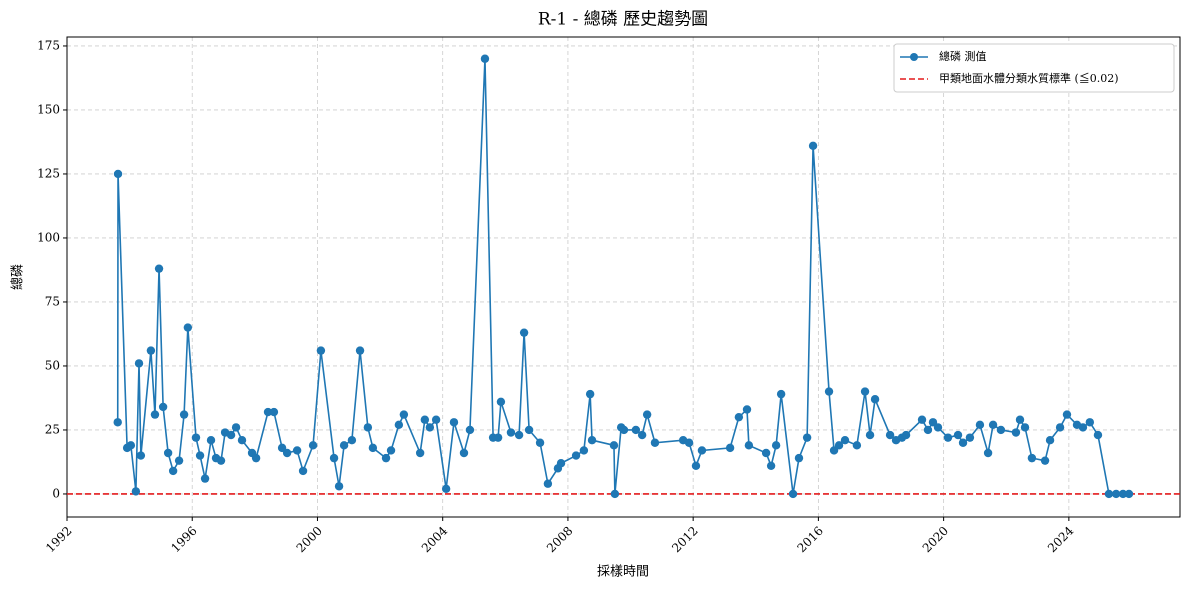 The image size is (1189, 590). Describe the element at coordinates (559, 539) in the screenshot. I see `x-tick-label: 2008` at that location.